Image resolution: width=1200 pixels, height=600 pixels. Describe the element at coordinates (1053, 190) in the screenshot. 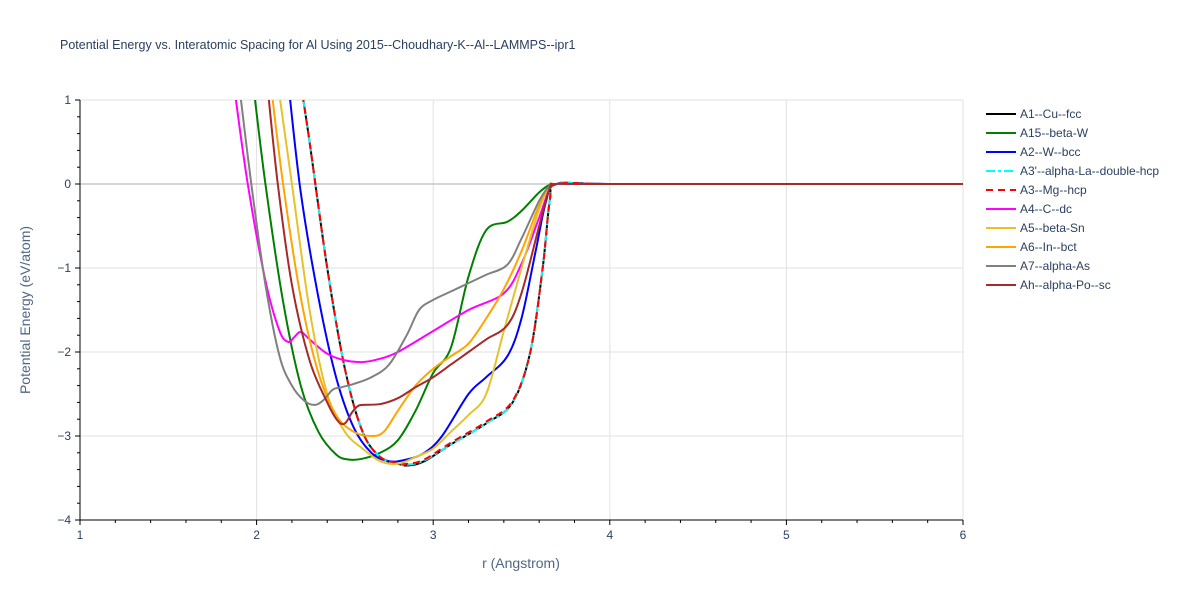

I see `legend-label: A3--Mg--hcp` at that location.